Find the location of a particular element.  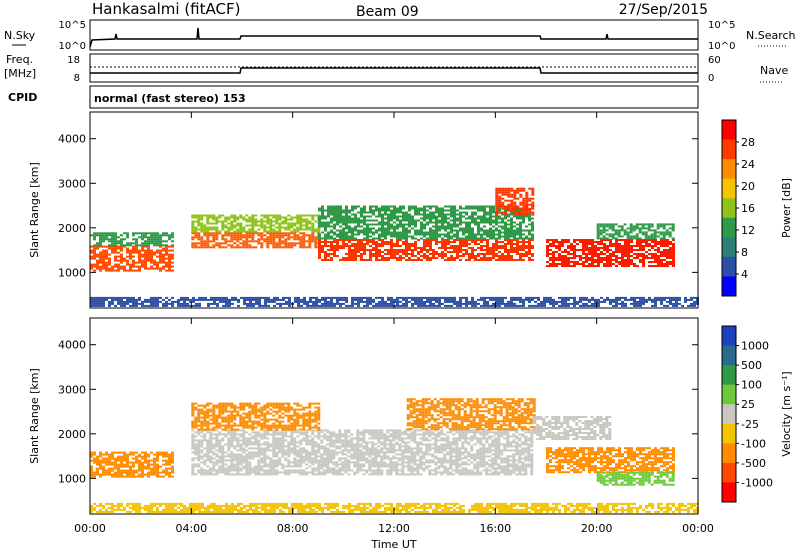

power-colorbar-label: Power [dB] is located at coordinates (786, 208).